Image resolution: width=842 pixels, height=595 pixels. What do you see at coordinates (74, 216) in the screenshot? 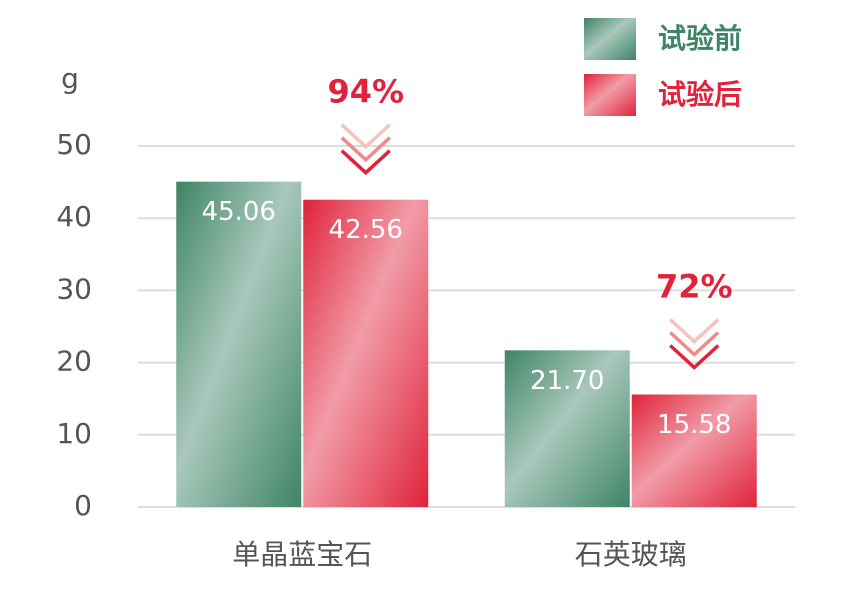
I see `y-tick-label: 40` at bounding box center [74, 216].